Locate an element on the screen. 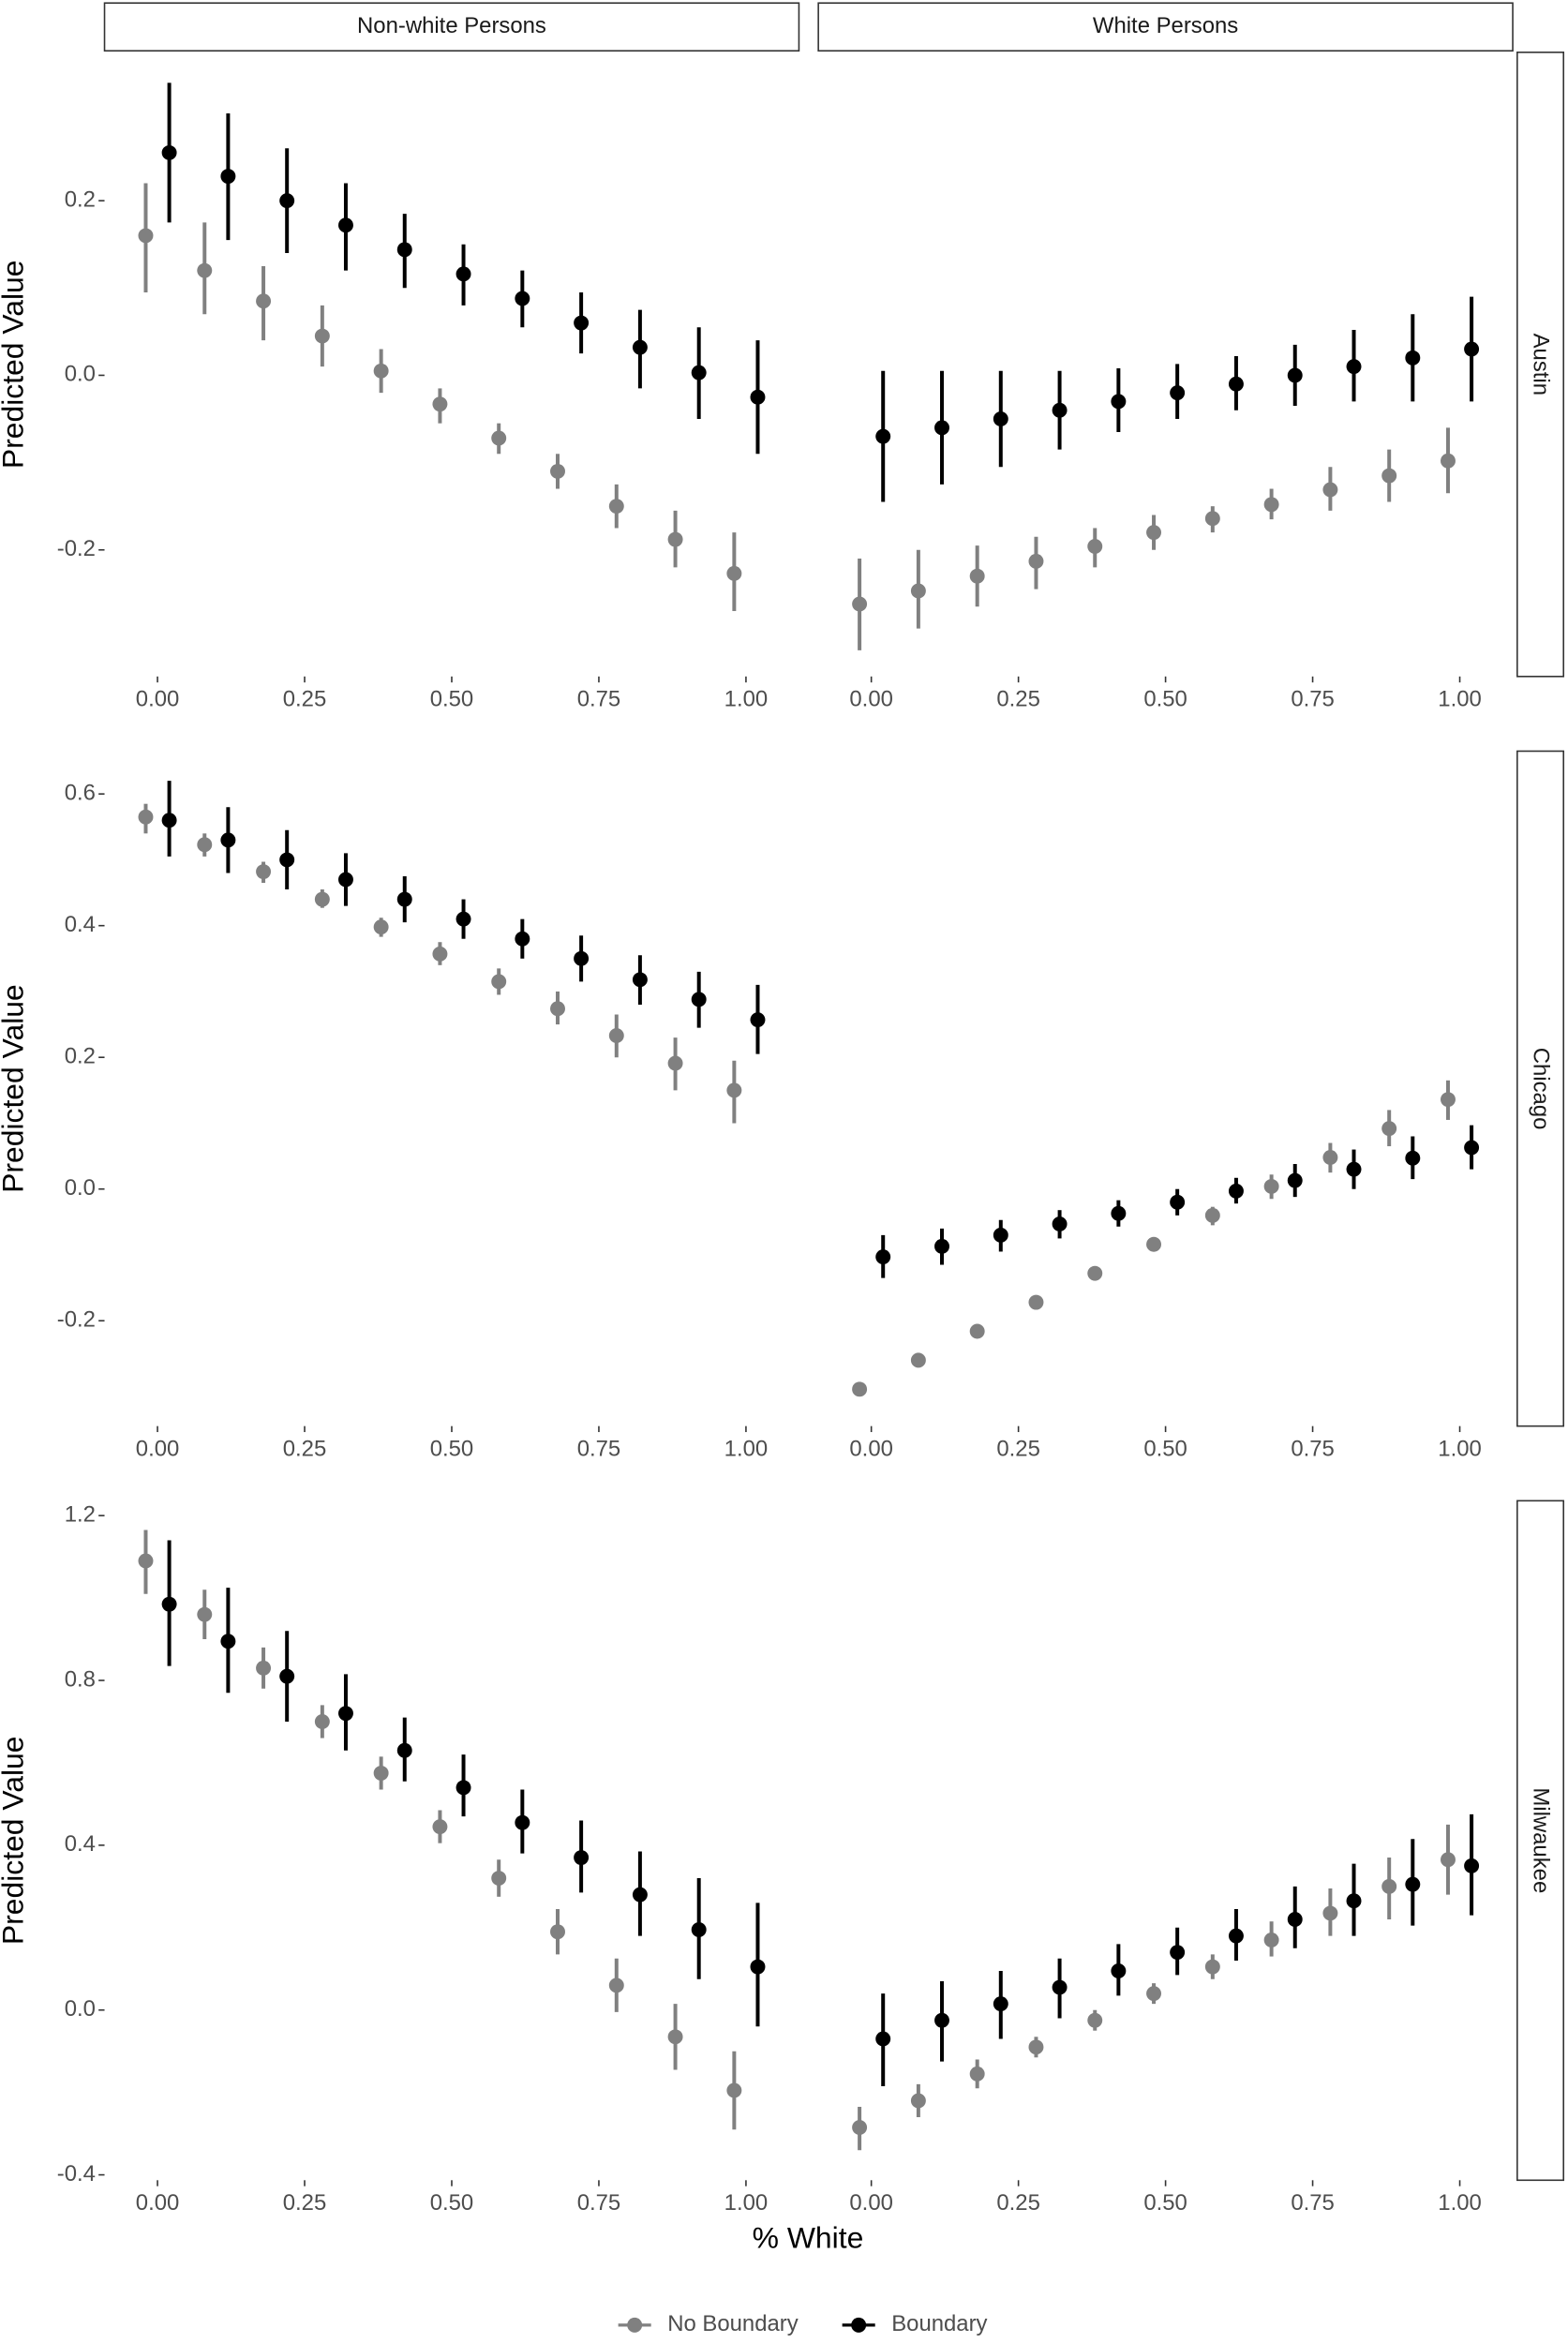  y-tick-label: 0.8 is located at coordinates (81, 1679).